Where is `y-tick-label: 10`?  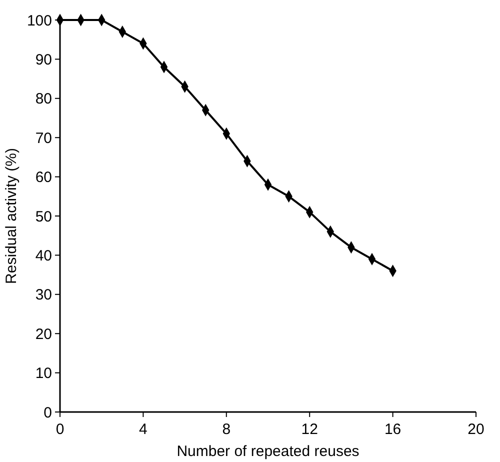
y-tick-label: 10 is located at coordinates (43, 373).